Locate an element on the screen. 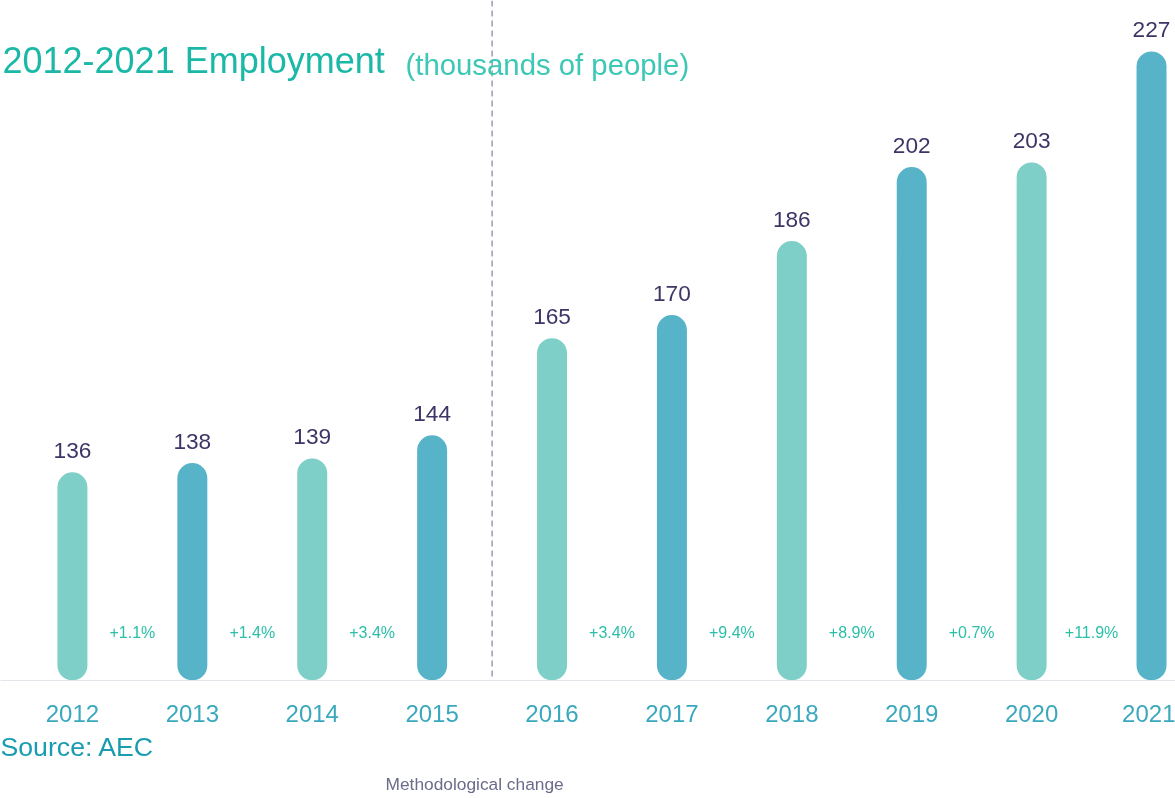 This screenshot has width=1175, height=798. text: 2012-2021 Employment is located at coordinates (193, 60).